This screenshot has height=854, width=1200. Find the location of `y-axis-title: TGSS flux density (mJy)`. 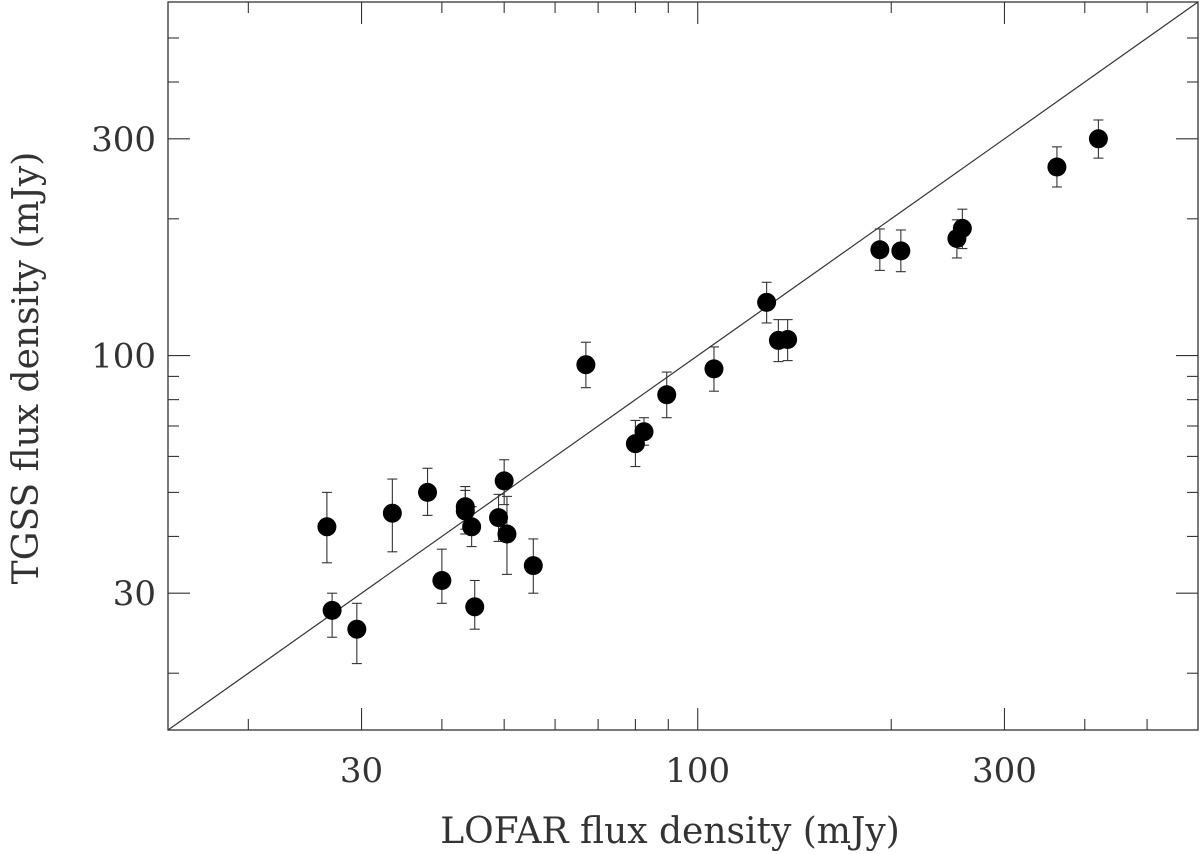

y-axis-title: TGSS flux density (mJy) is located at coordinates (26, 368).